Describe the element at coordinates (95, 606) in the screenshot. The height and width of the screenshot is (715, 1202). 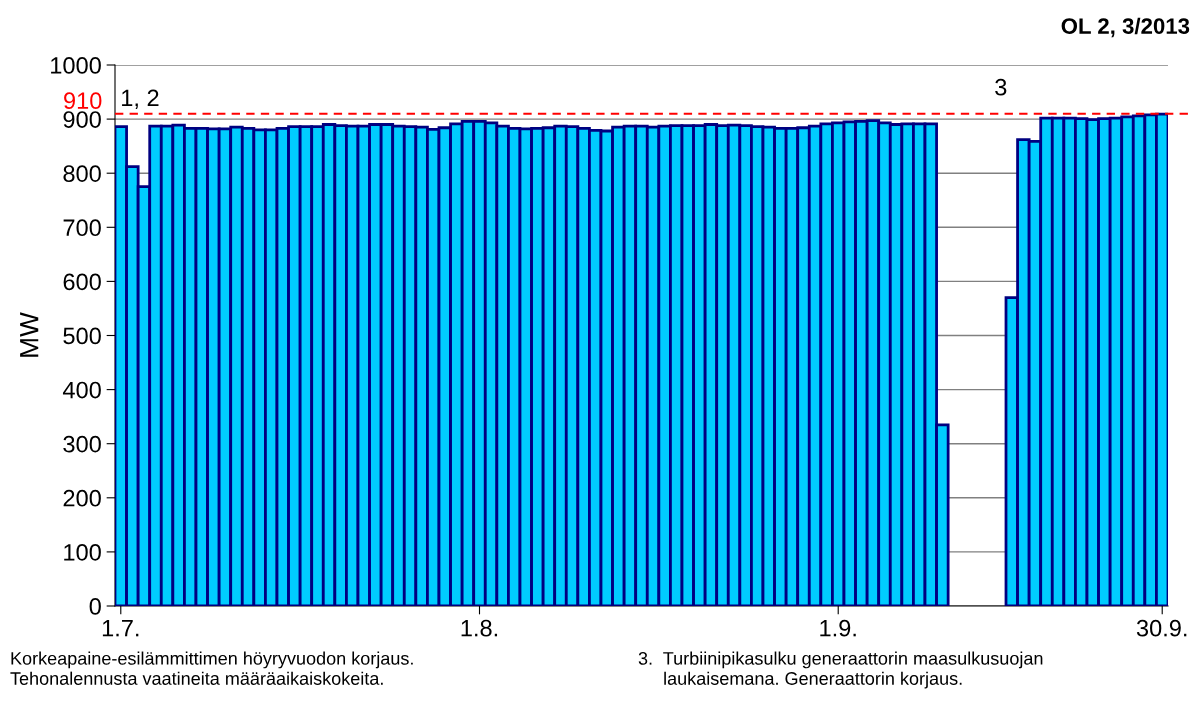
I see `y-tick-label: 0` at that location.